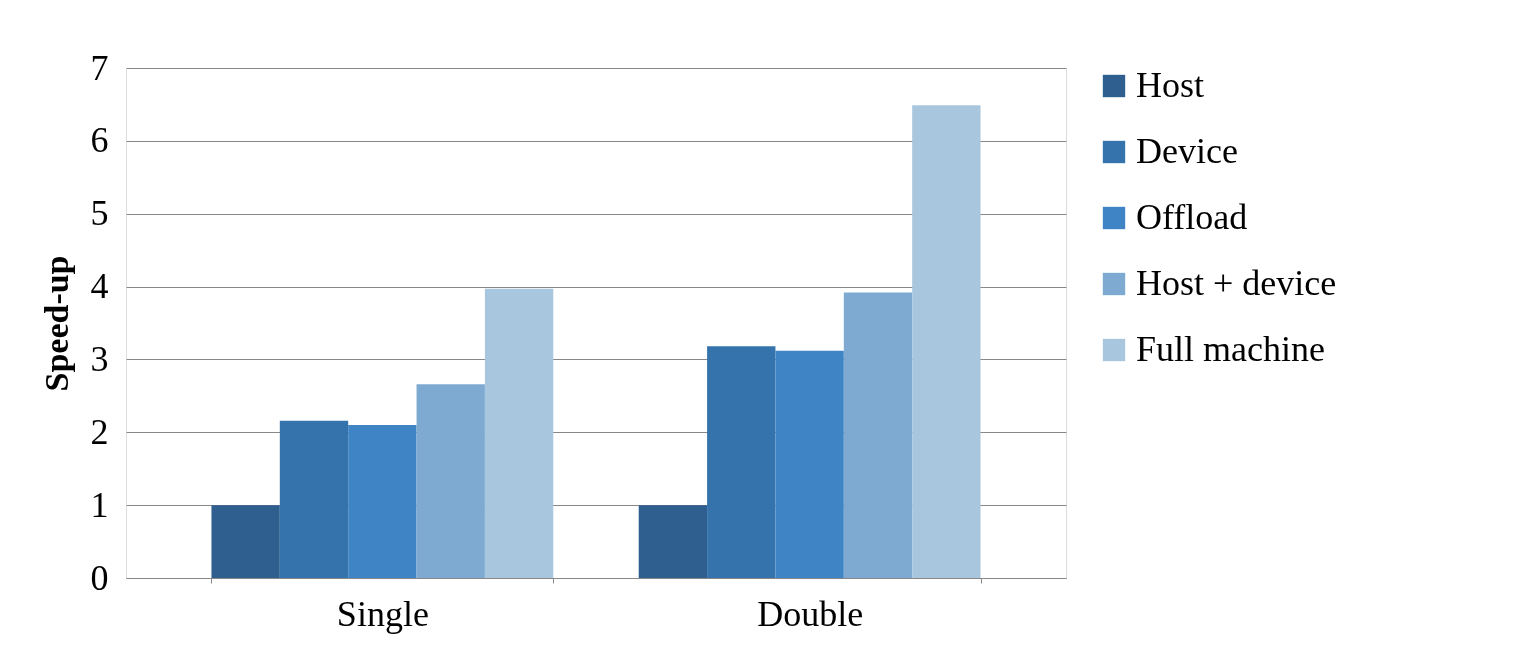 This screenshot has width=1540, height=665. Describe the element at coordinates (810, 613) in the screenshot. I see `x-tick-label: Double` at that location.